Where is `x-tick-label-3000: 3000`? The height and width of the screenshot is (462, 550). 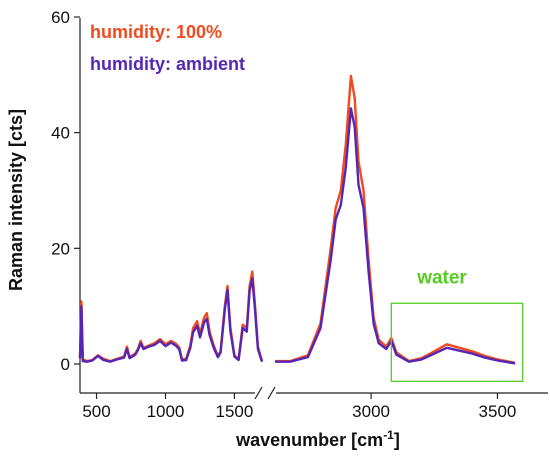
x-tick-label-3000: 3000 is located at coordinates (371, 411).